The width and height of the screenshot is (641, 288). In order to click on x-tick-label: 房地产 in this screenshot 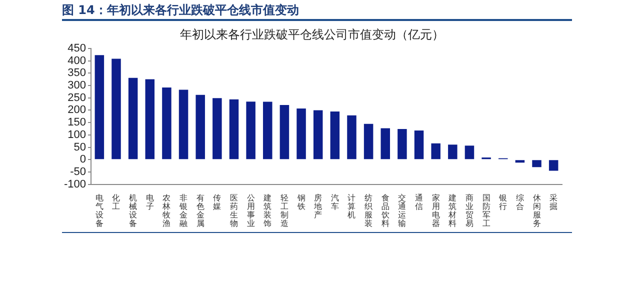, I will do `click(317, 207)`.